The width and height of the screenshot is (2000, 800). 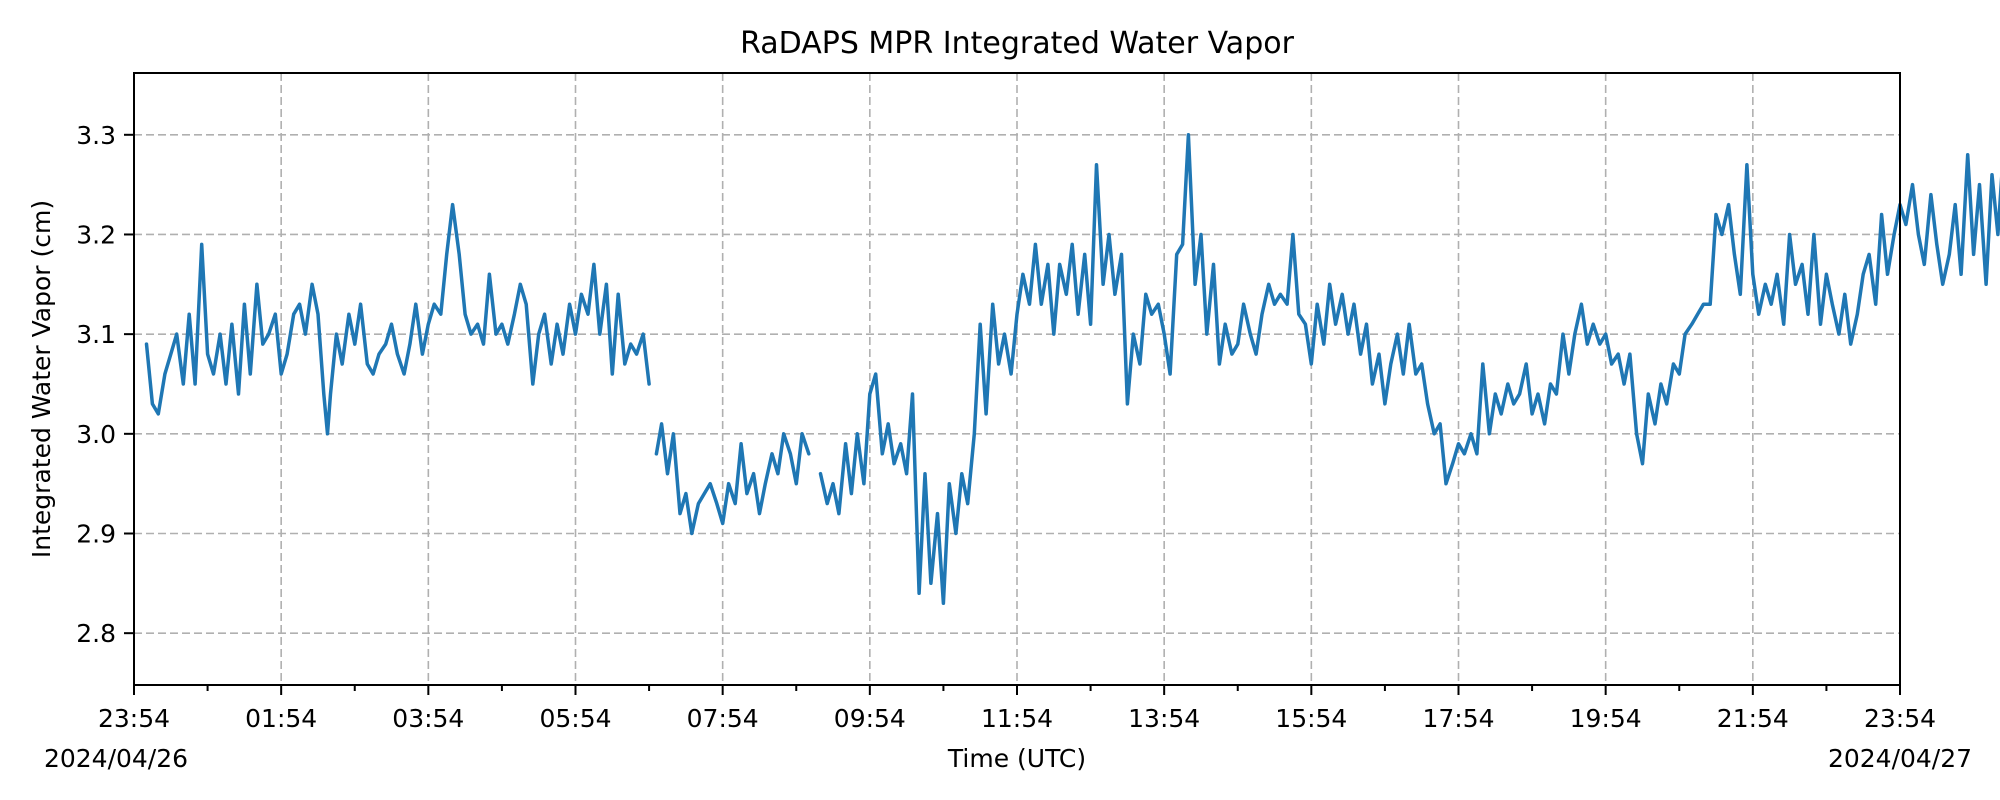 I want to click on x-tick-label: 09:54, so click(x=870, y=718).